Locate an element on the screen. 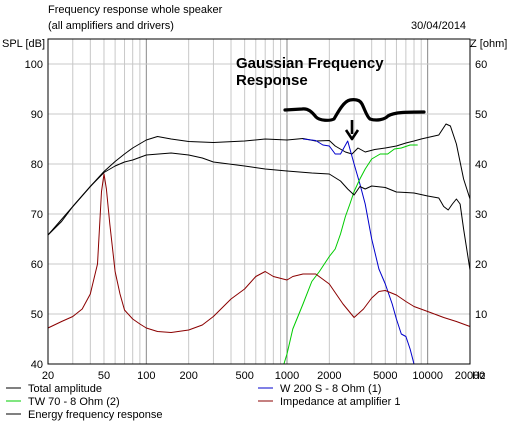 This screenshot has height=426, width=517. x-tick-label: 10000 is located at coordinates (427, 376).